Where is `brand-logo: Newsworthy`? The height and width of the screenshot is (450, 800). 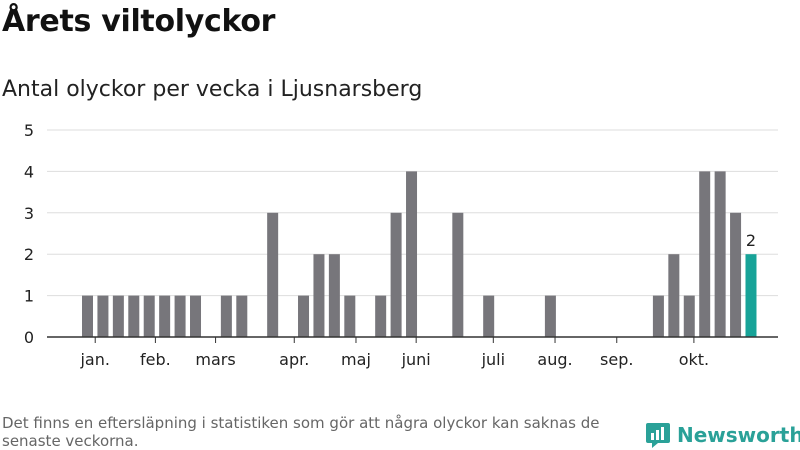 brand-logo: Newsworthy is located at coordinates (722, 435).